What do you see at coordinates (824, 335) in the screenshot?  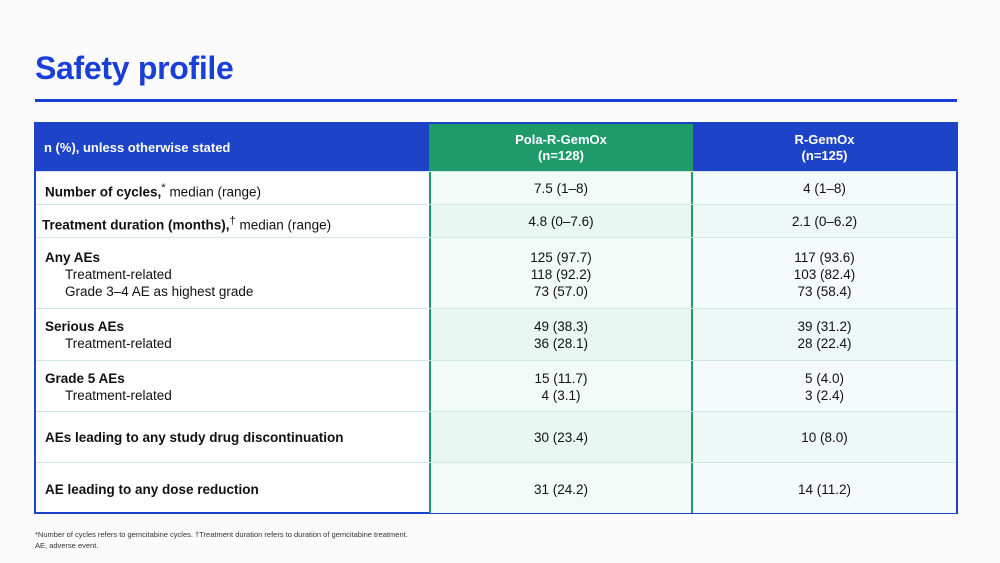 I see `row-value-rgemox: 39 (31.2) 28 (22.4)` at bounding box center [824, 335].